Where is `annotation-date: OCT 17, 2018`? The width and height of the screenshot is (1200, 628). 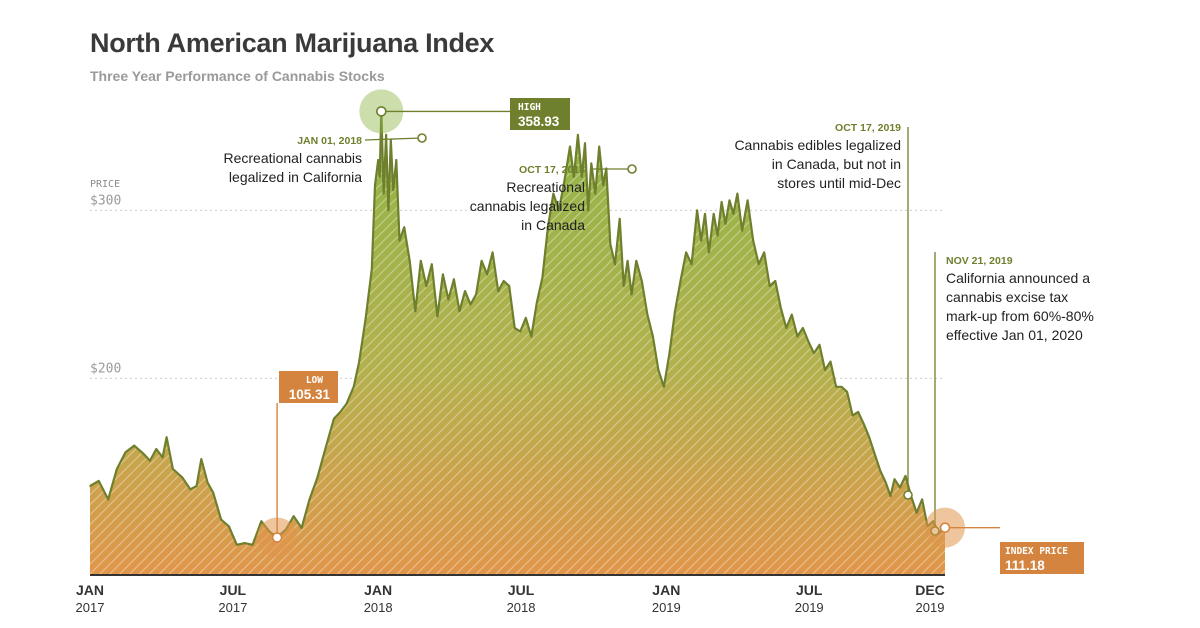
annotation-date: OCT 17, 2018 is located at coordinates (552, 170).